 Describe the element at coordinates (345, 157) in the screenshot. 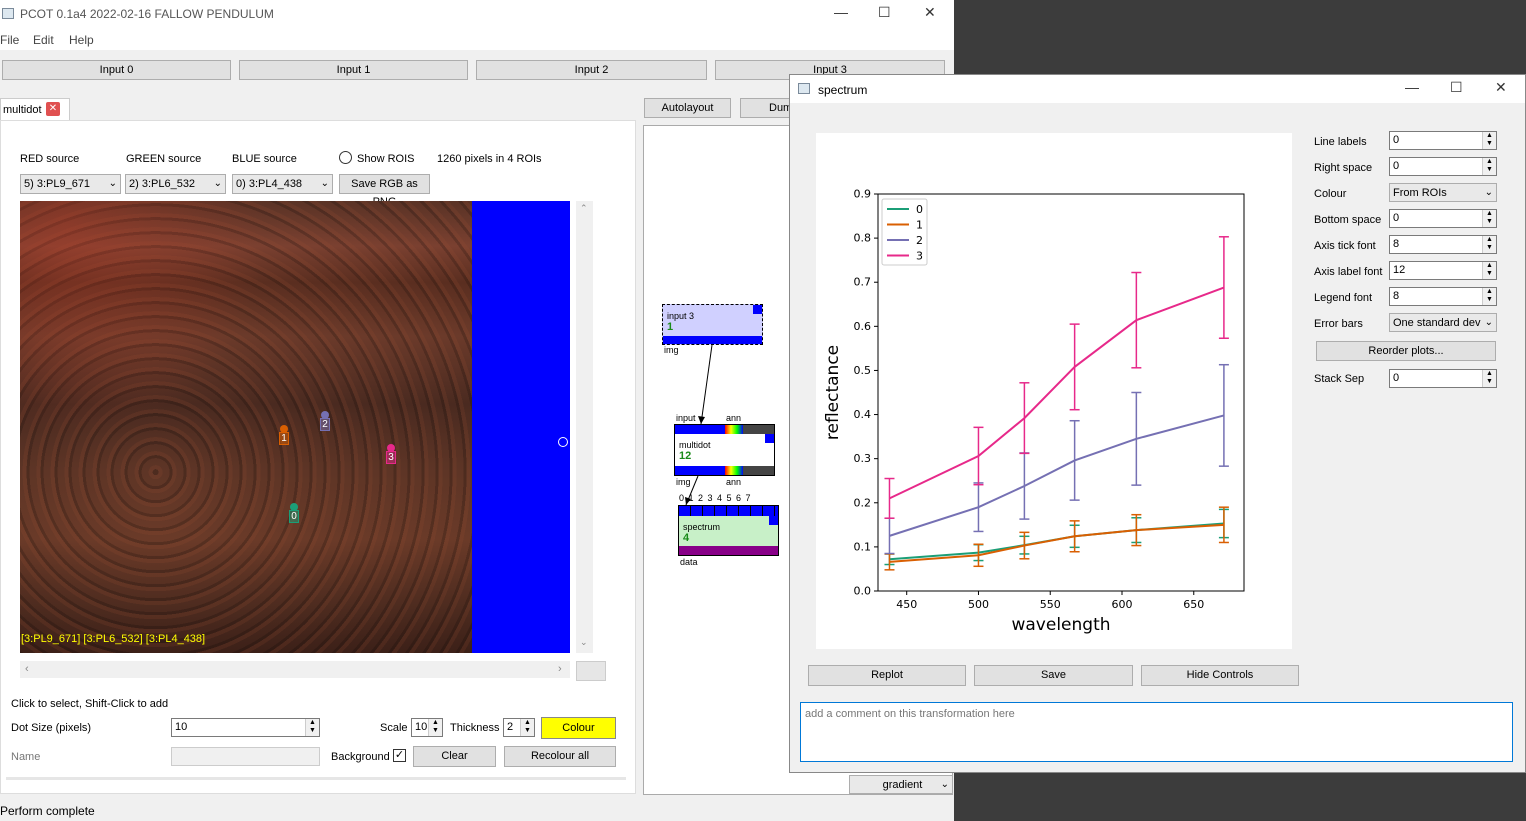

I see `show-rois-radio` at that location.